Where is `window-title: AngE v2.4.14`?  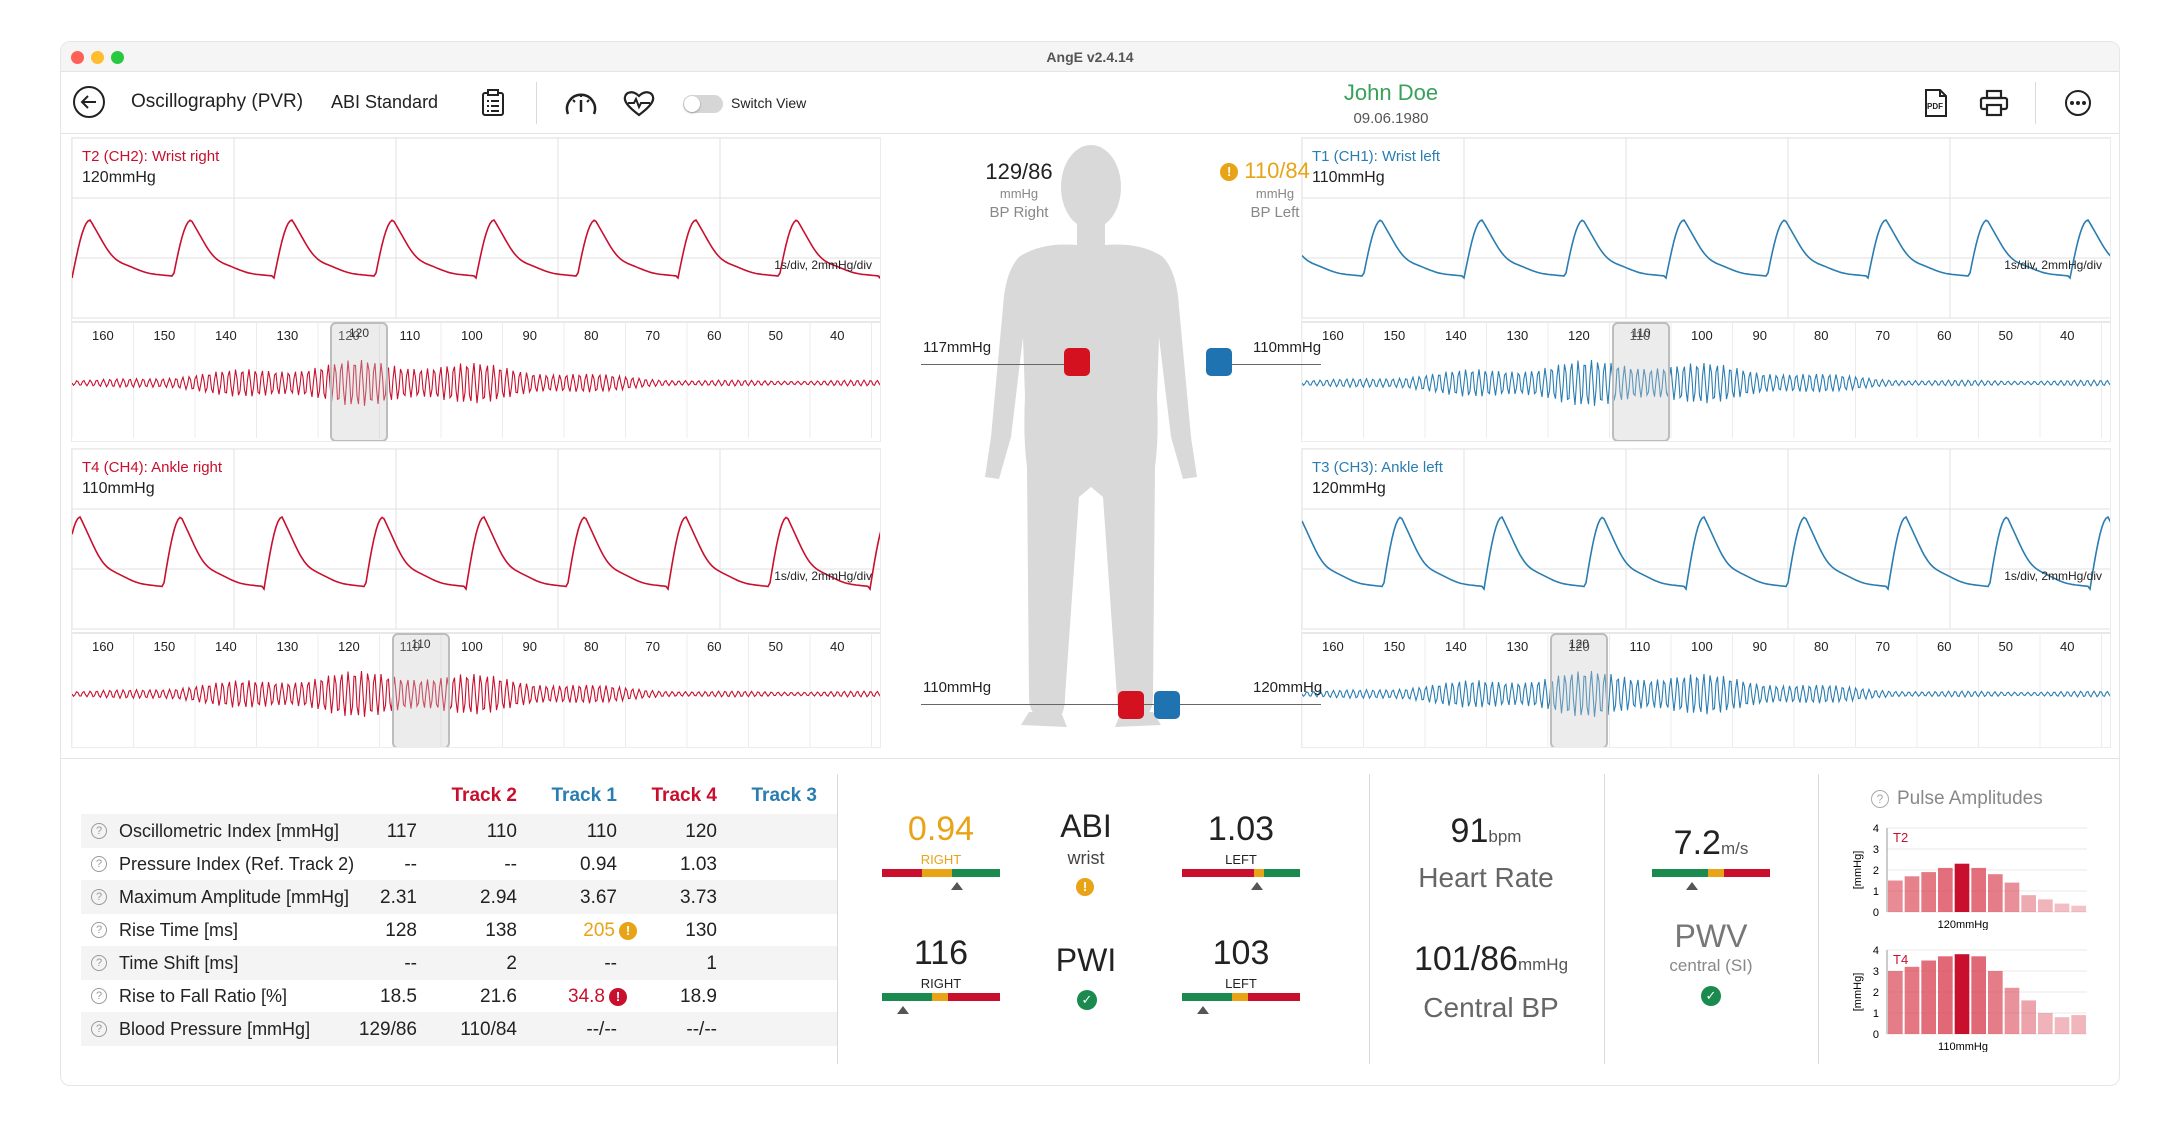
window-title: AngE v2.4.14 is located at coordinates (1090, 57).